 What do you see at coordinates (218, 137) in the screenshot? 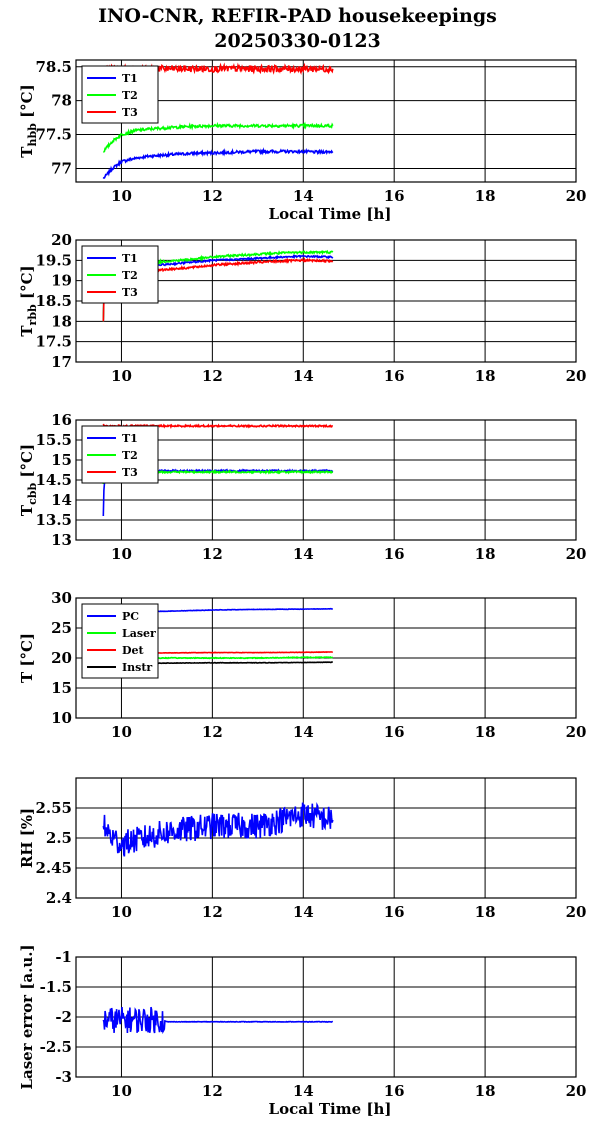
I see `series-line-t2` at bounding box center [218, 137].